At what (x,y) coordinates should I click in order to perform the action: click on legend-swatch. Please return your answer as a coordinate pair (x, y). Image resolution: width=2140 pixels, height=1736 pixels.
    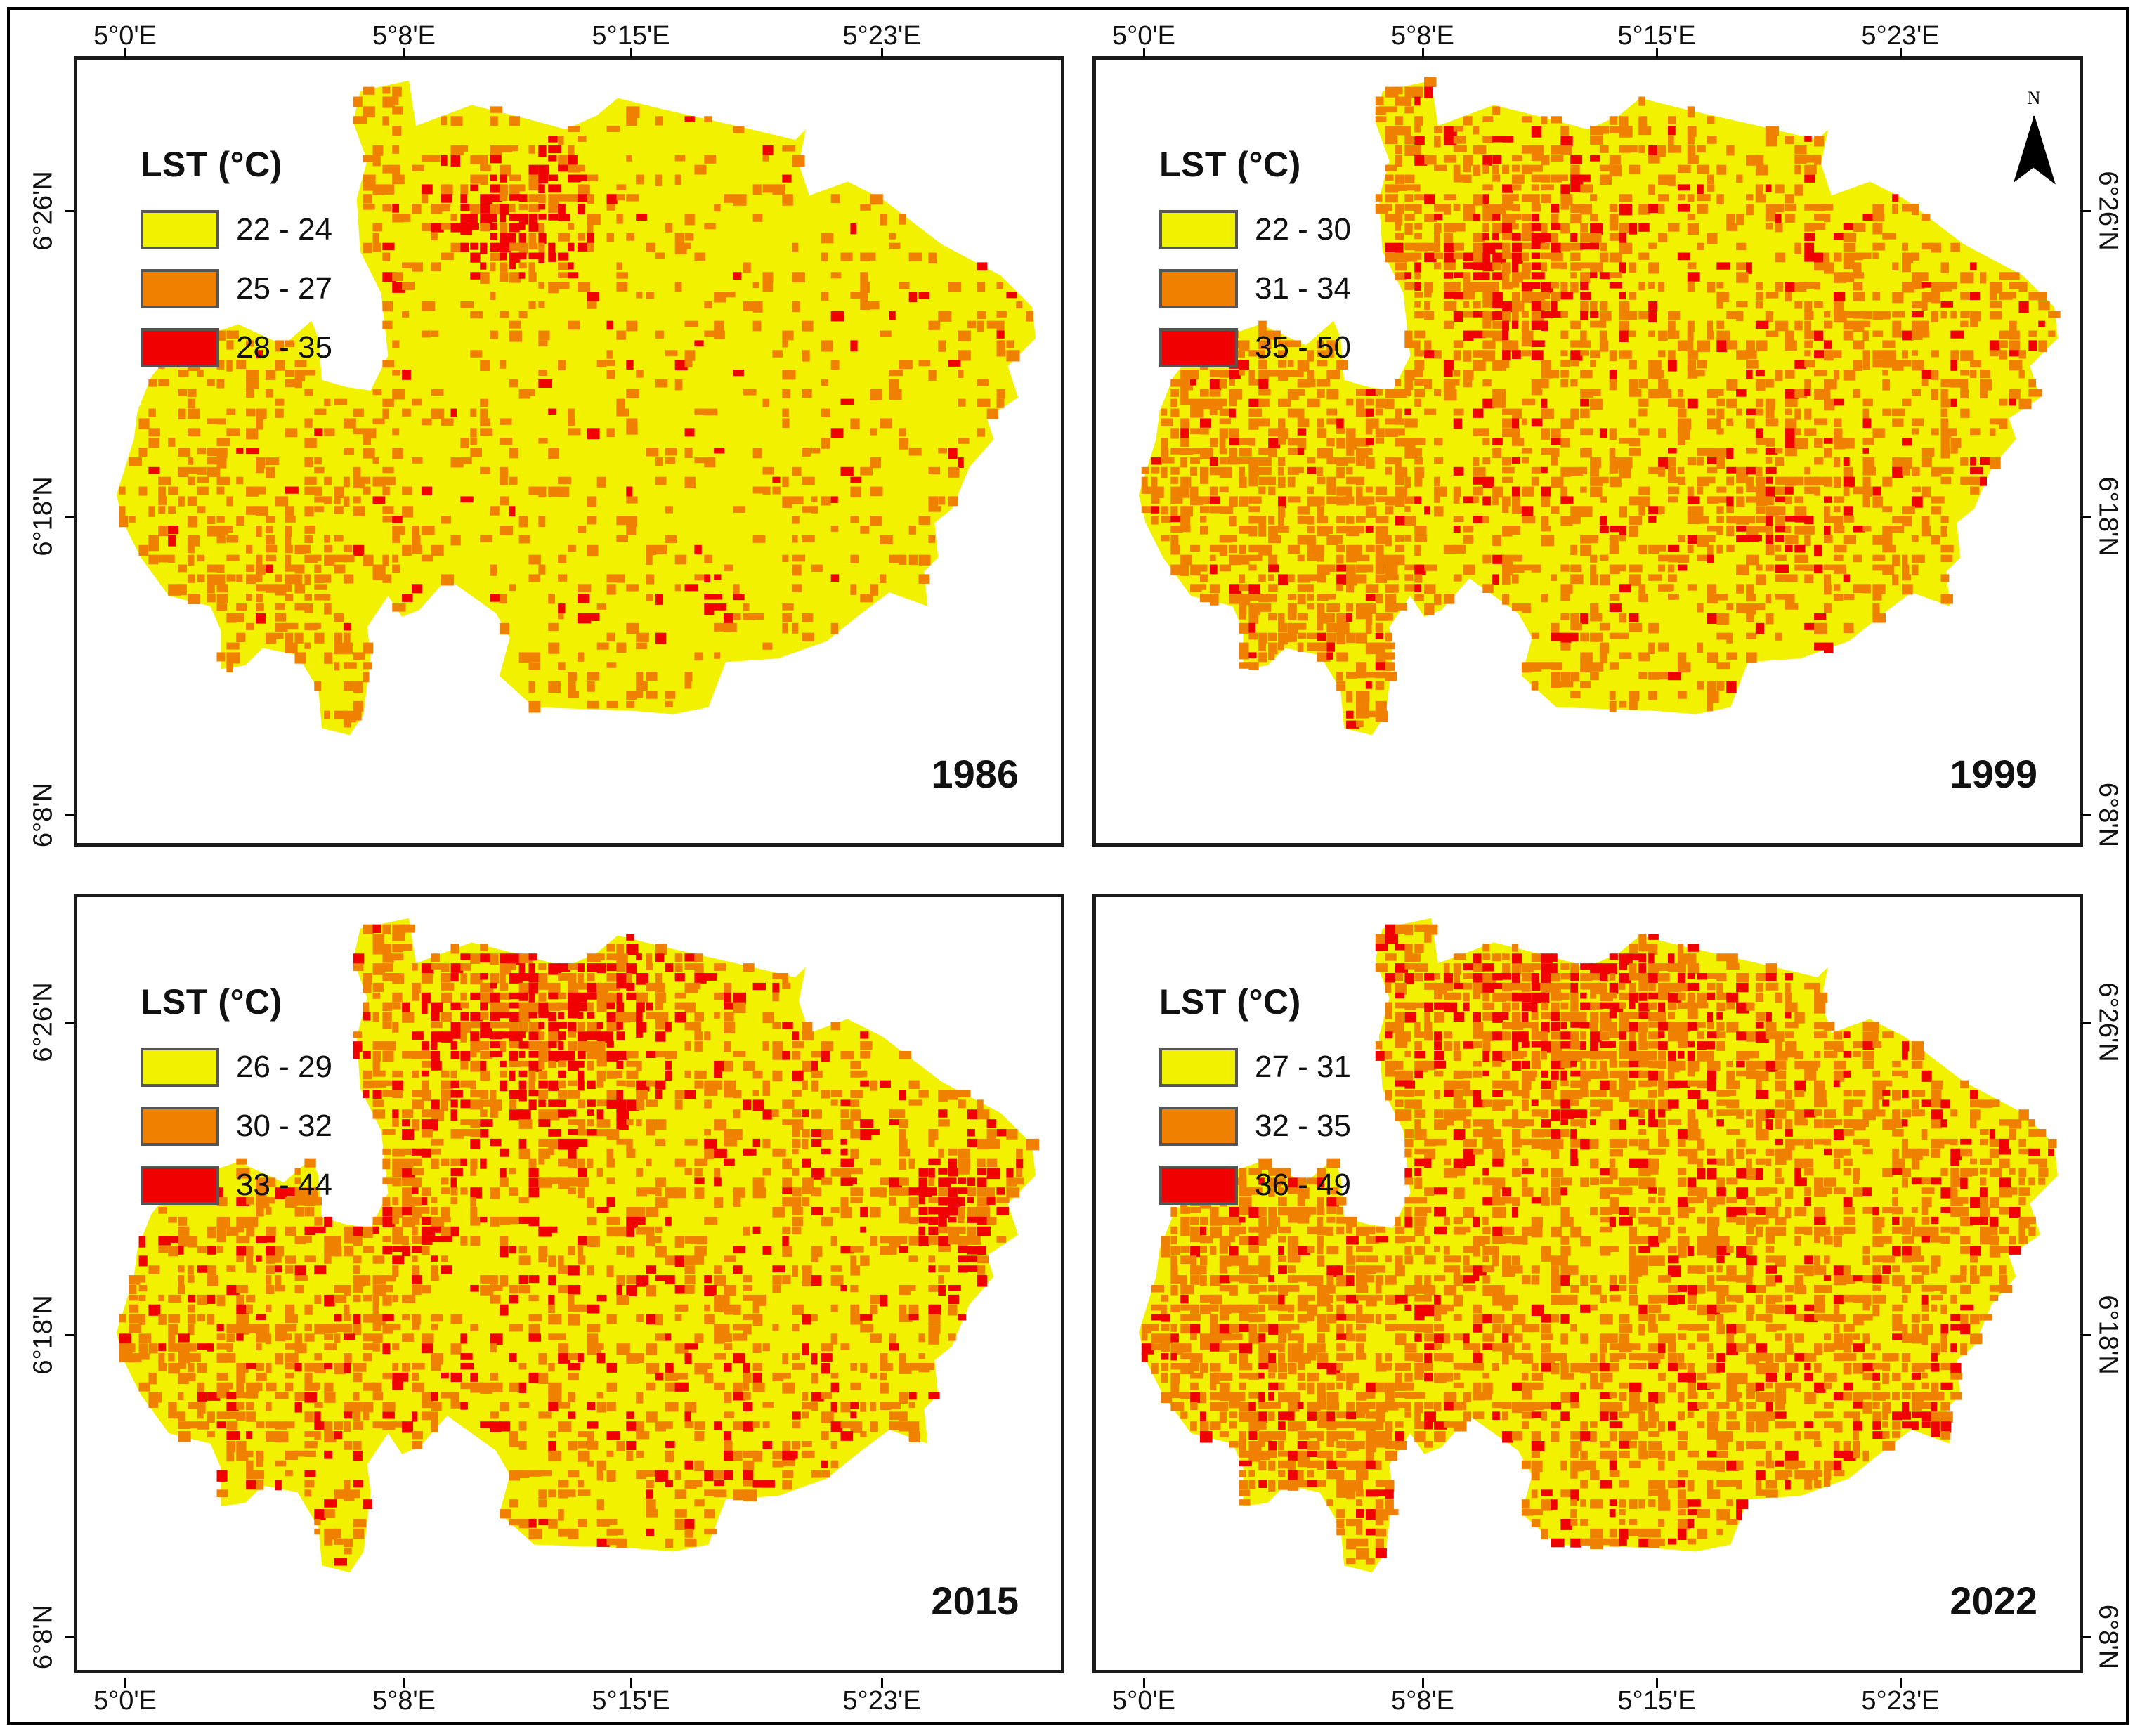
    Looking at the image, I should click on (1198, 229).